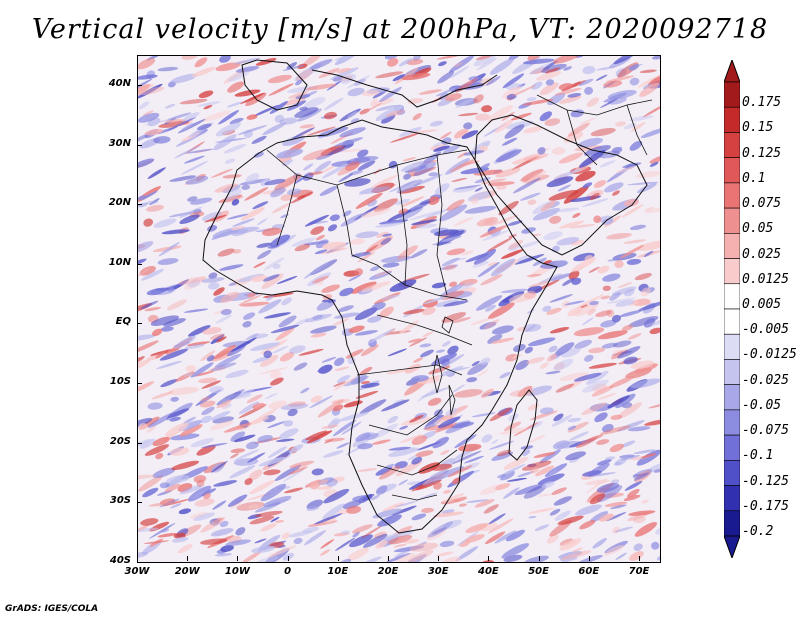 The width and height of the screenshot is (800, 618). I want to click on x-tick-label: 20E, so click(388, 571).